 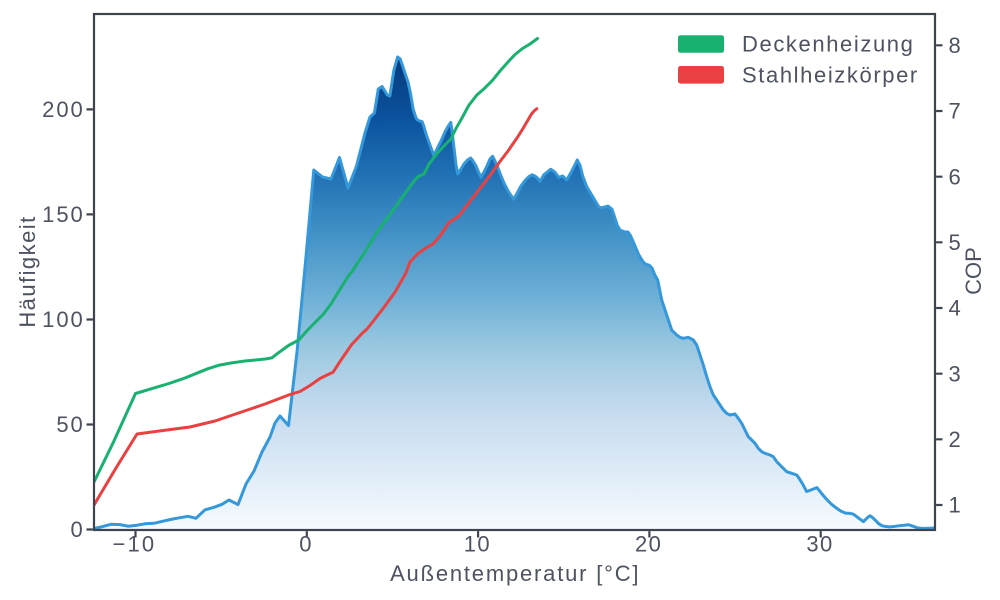 What do you see at coordinates (955, 505) in the screenshot?
I see `svg-text: 1` at bounding box center [955, 505].